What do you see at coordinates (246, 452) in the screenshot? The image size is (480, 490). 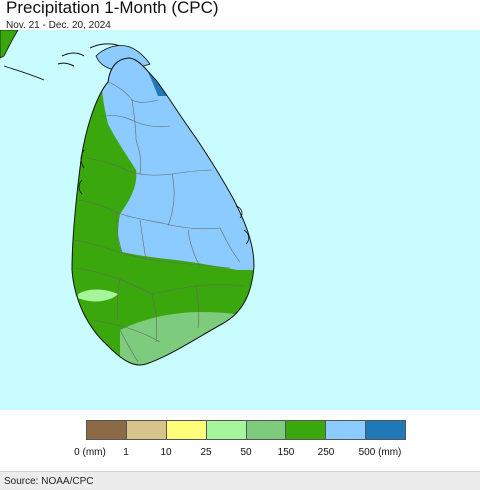 I see `legend-label: 50` at bounding box center [246, 452].